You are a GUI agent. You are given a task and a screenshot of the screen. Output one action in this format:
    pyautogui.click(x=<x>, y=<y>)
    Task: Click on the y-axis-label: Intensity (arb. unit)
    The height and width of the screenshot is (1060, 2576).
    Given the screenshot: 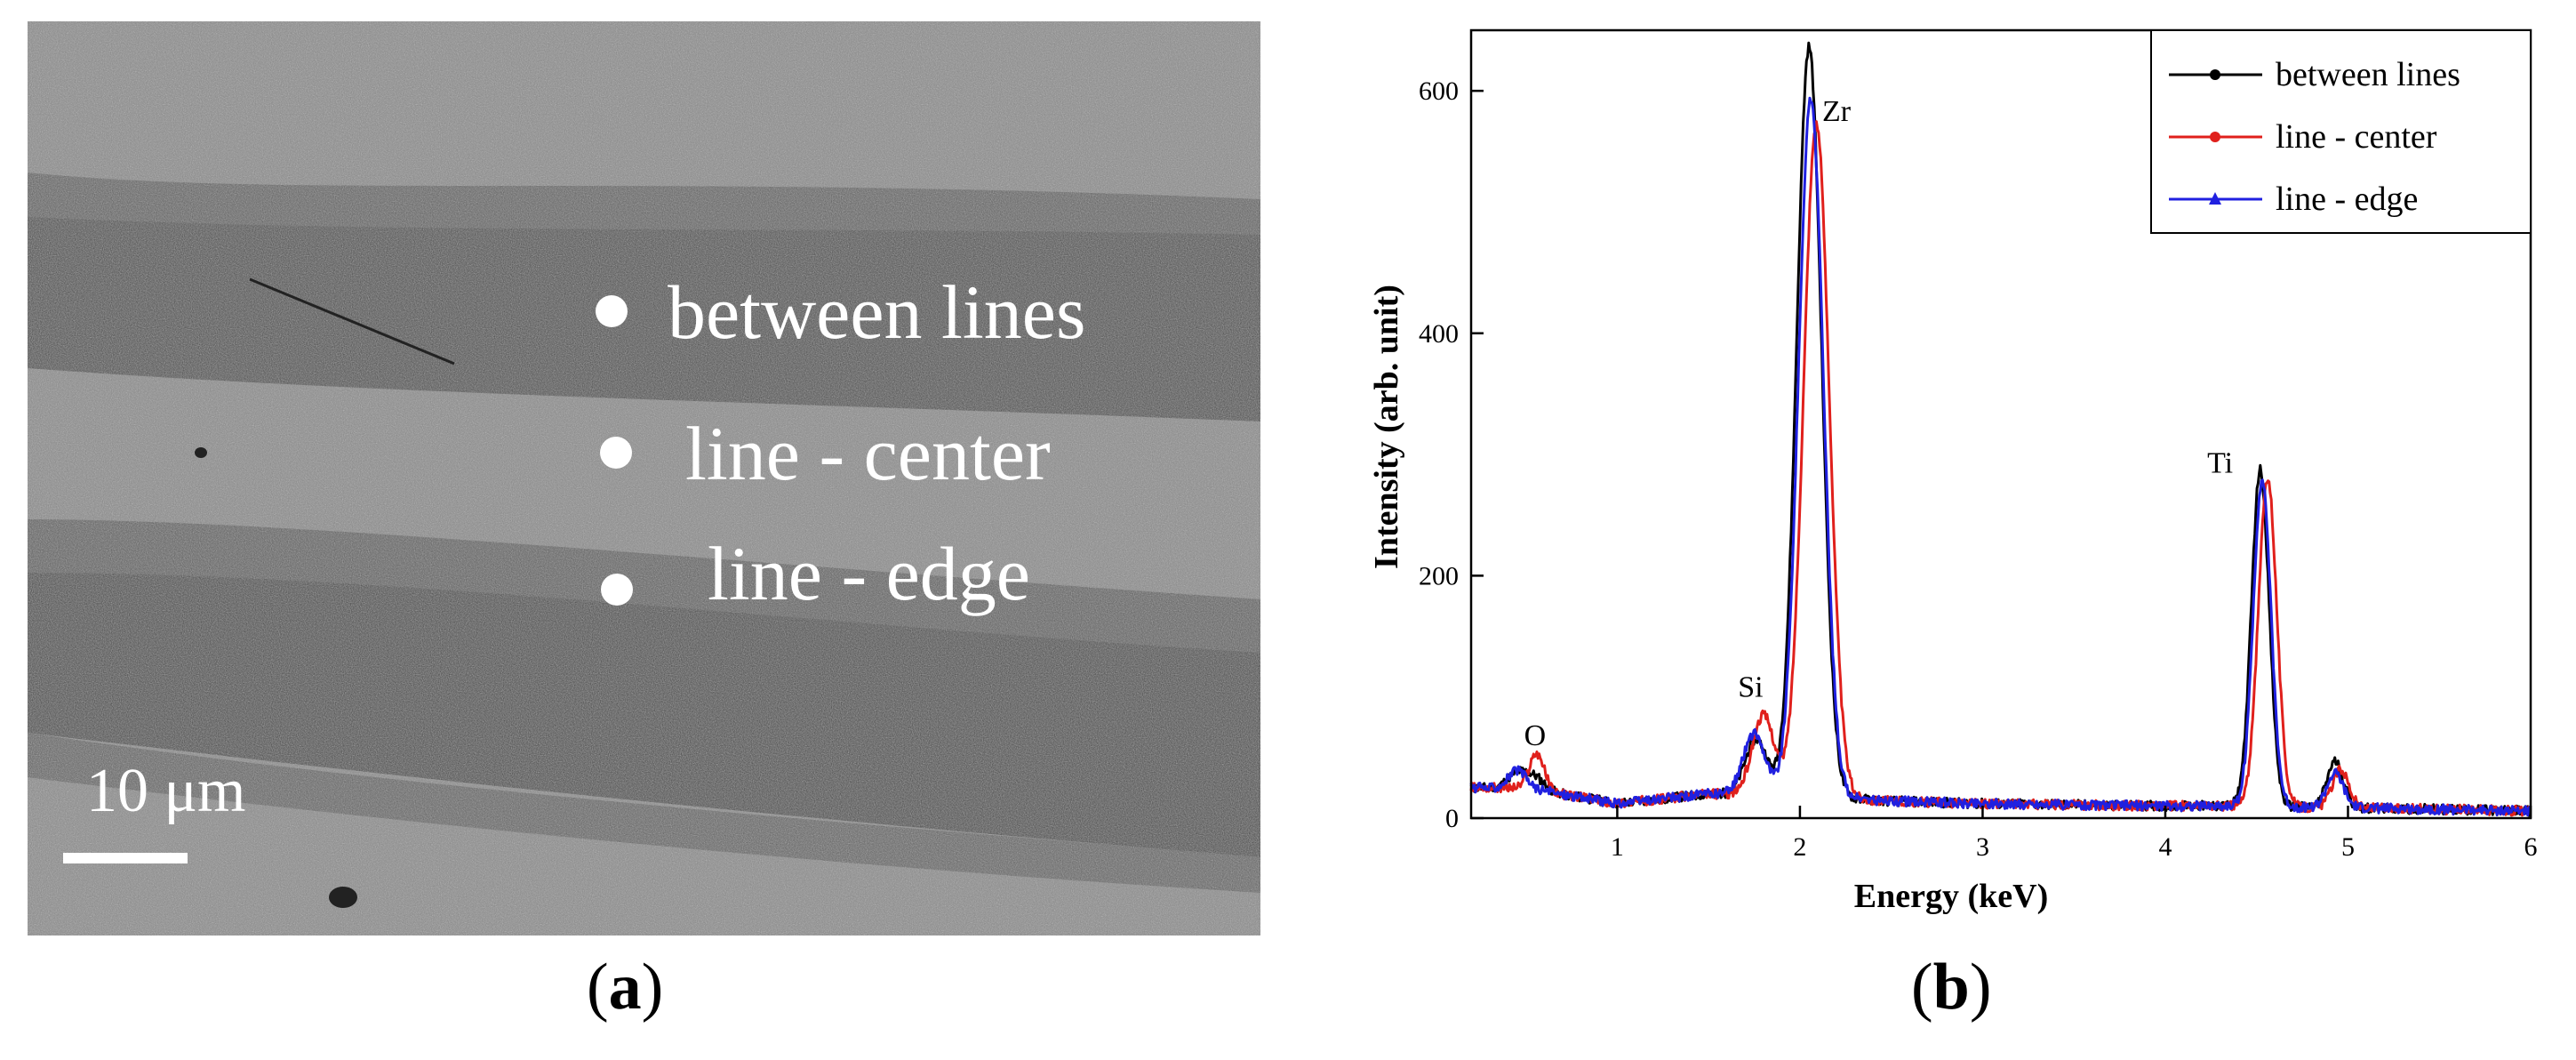 What is the action you would take?
    pyautogui.click(x=1386, y=427)
    